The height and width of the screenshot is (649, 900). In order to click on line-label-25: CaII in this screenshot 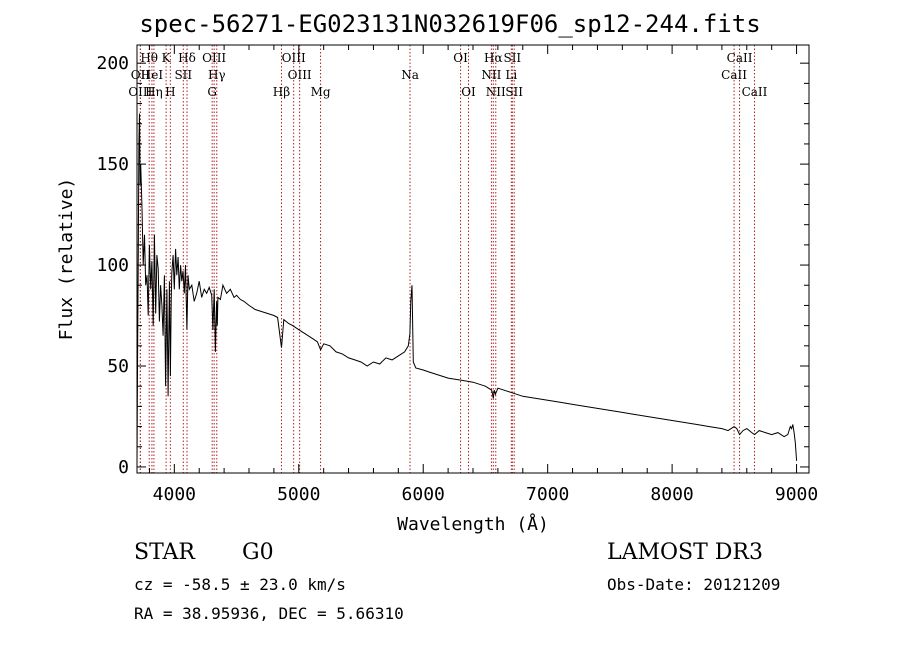, I will do `click(734, 75)`.